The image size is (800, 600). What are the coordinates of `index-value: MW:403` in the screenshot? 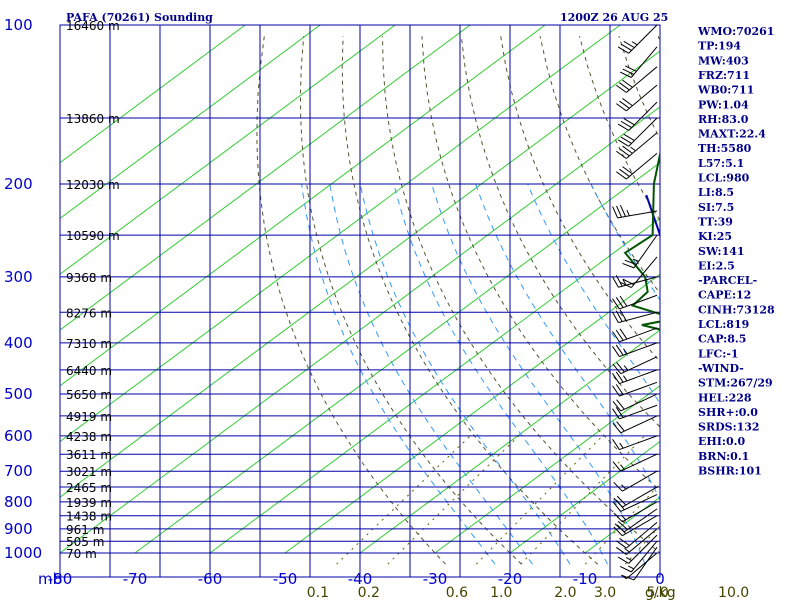 It's located at (723, 60).